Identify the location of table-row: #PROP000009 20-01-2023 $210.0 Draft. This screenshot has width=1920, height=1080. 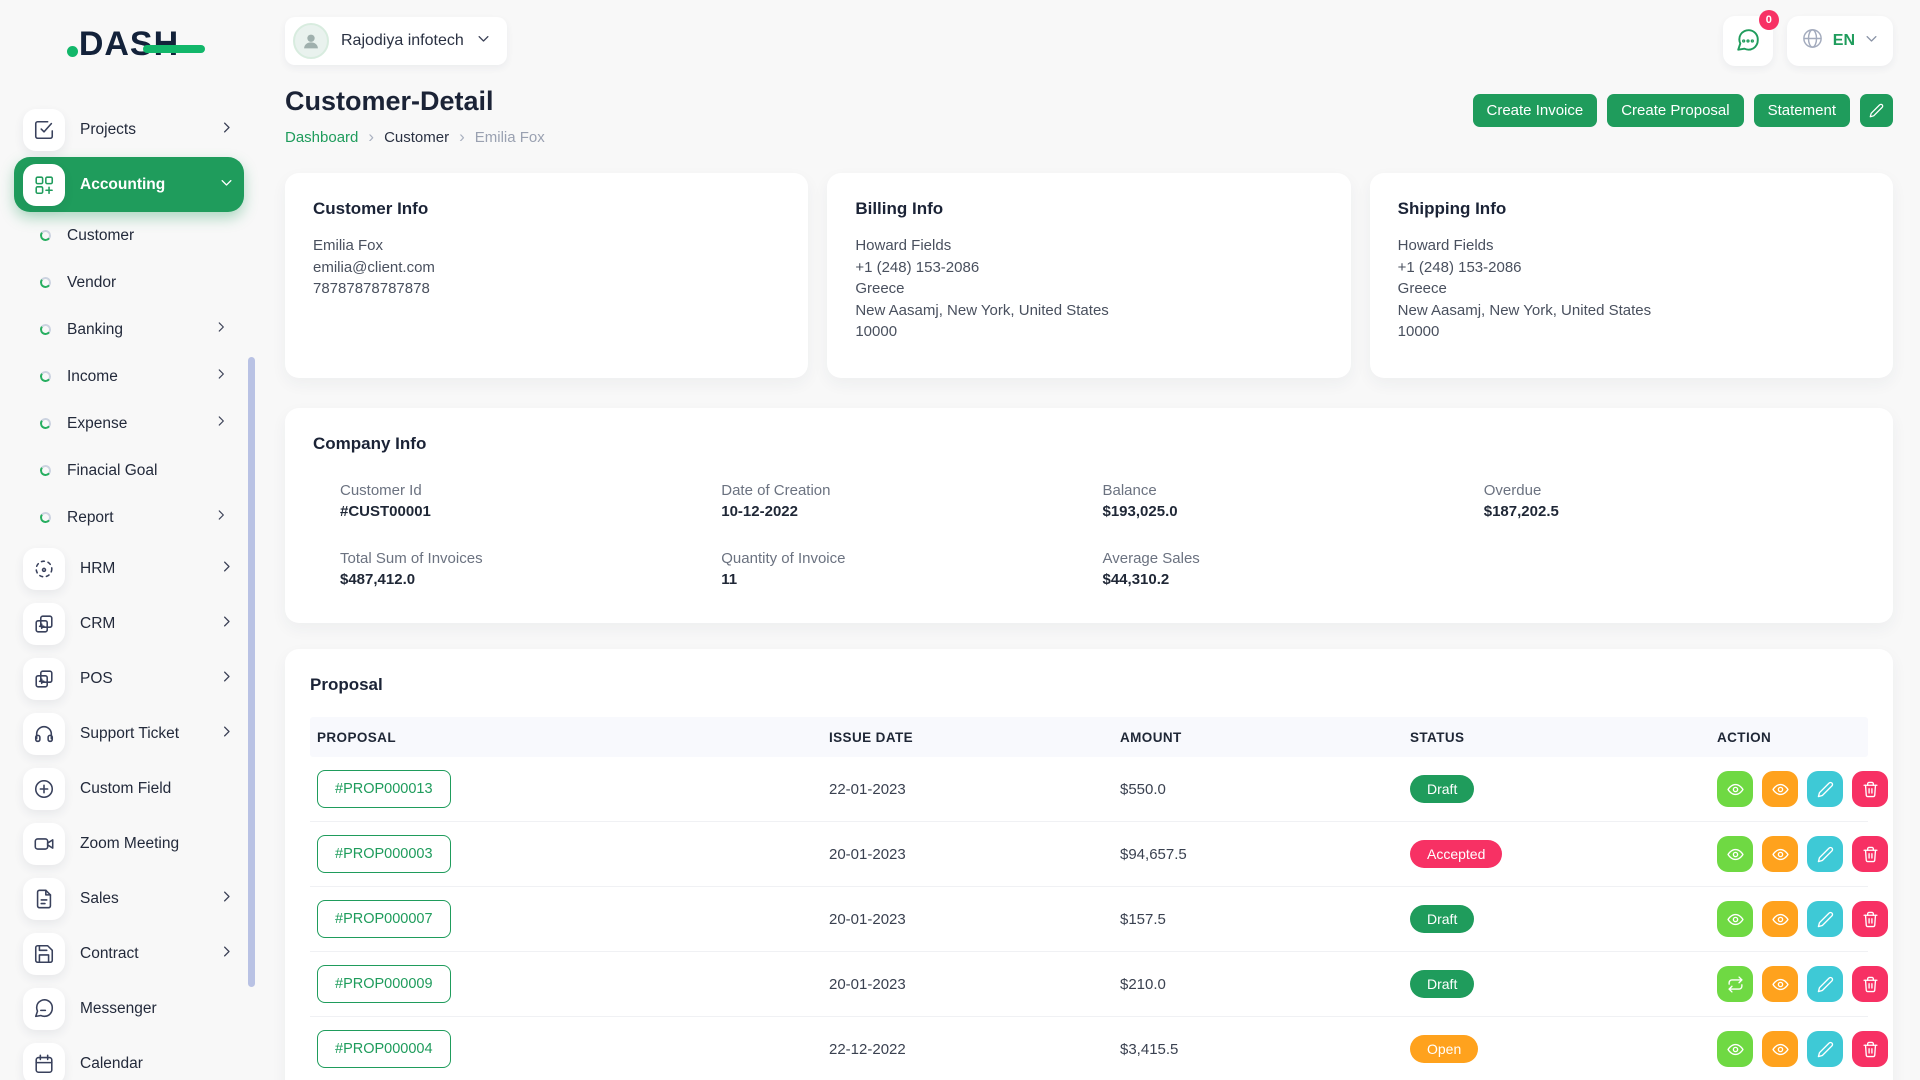
(1099, 984).